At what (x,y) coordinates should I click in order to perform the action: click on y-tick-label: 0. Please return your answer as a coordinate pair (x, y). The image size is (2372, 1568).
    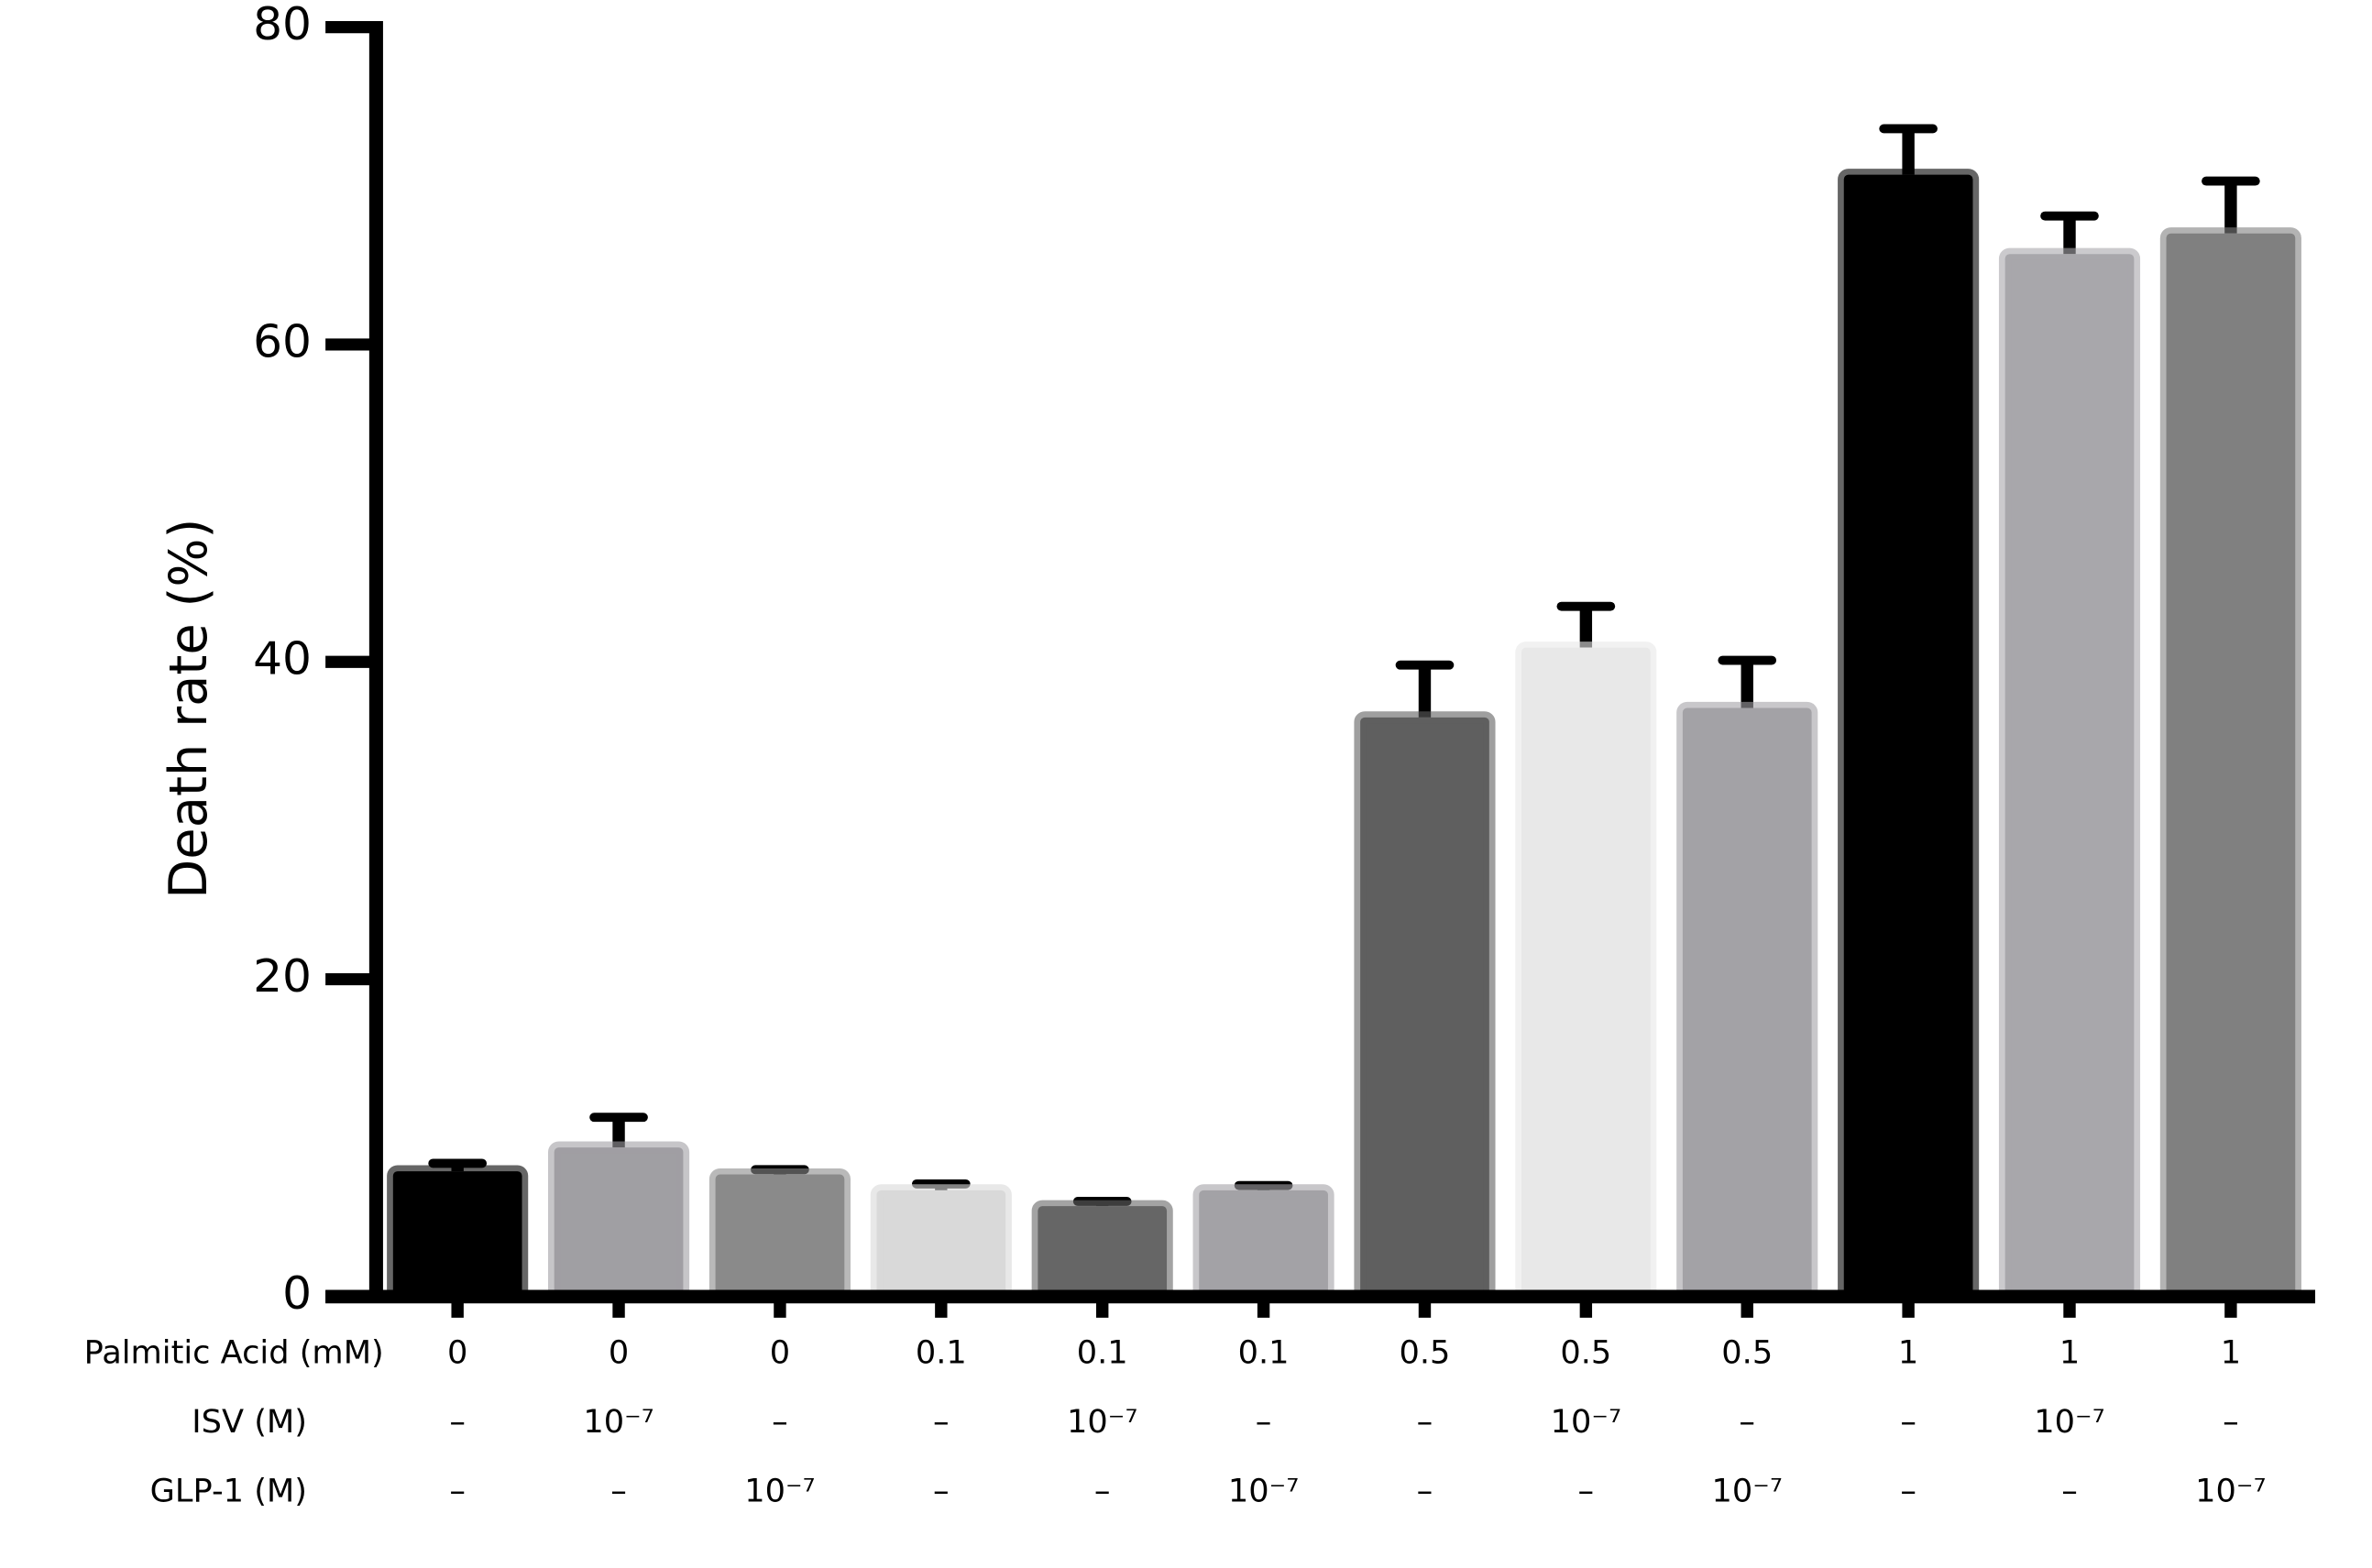
    Looking at the image, I should click on (297, 1293).